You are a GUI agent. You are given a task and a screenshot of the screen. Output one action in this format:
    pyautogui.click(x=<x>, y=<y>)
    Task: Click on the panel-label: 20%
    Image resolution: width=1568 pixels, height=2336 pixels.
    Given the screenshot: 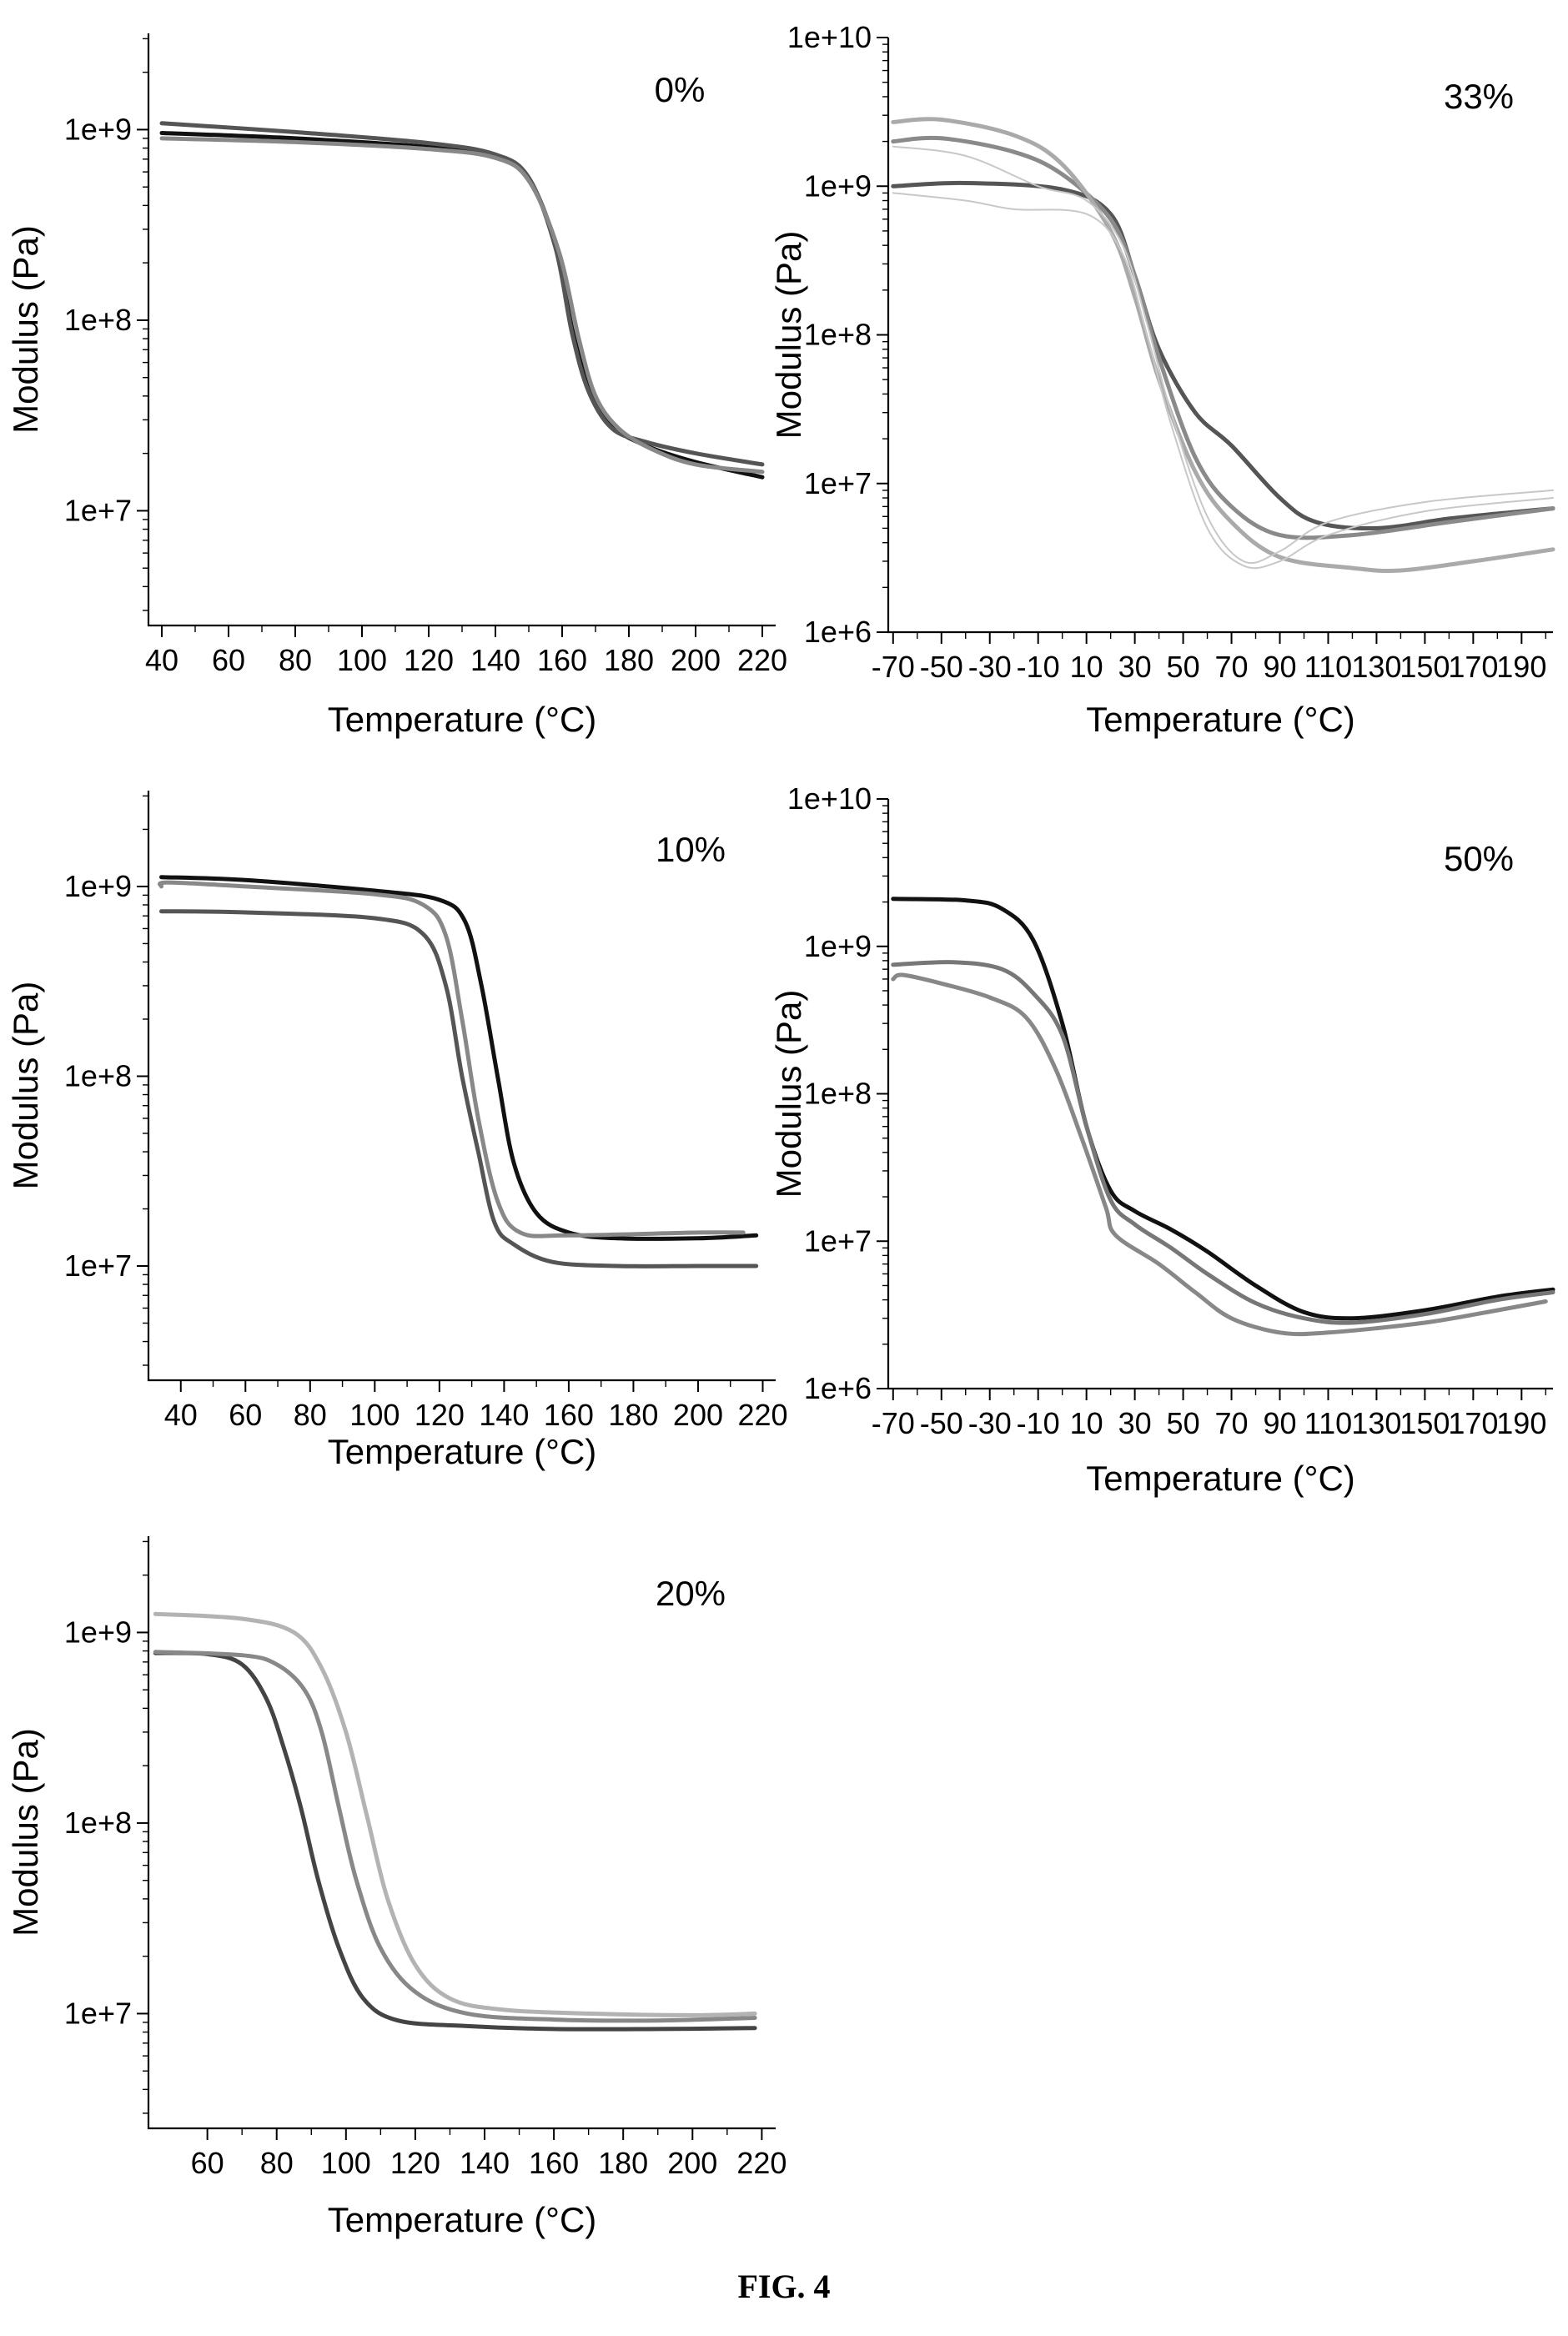 What is the action you would take?
    pyautogui.click(x=691, y=1593)
    